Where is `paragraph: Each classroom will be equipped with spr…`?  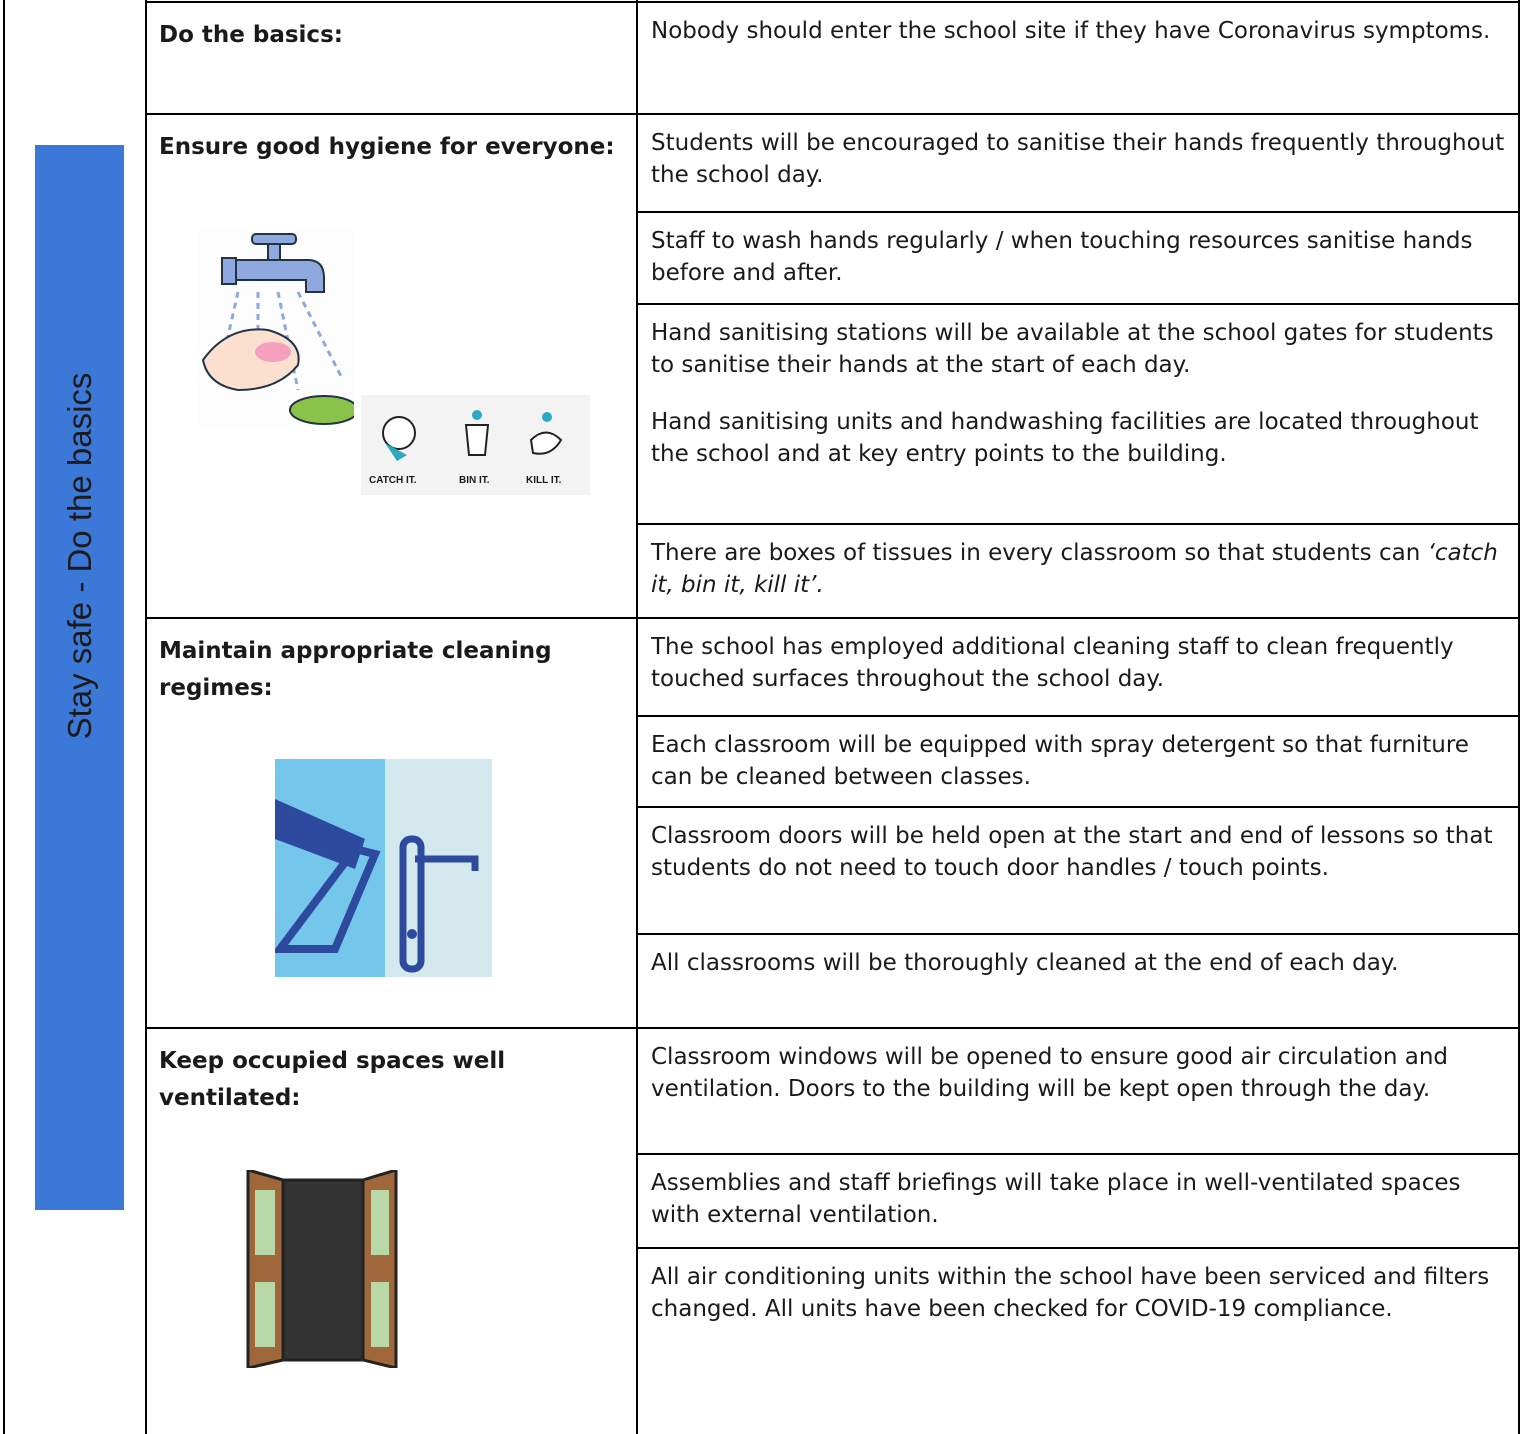
paragraph: Each classroom will be equipped with spr… is located at coordinates (1060, 761).